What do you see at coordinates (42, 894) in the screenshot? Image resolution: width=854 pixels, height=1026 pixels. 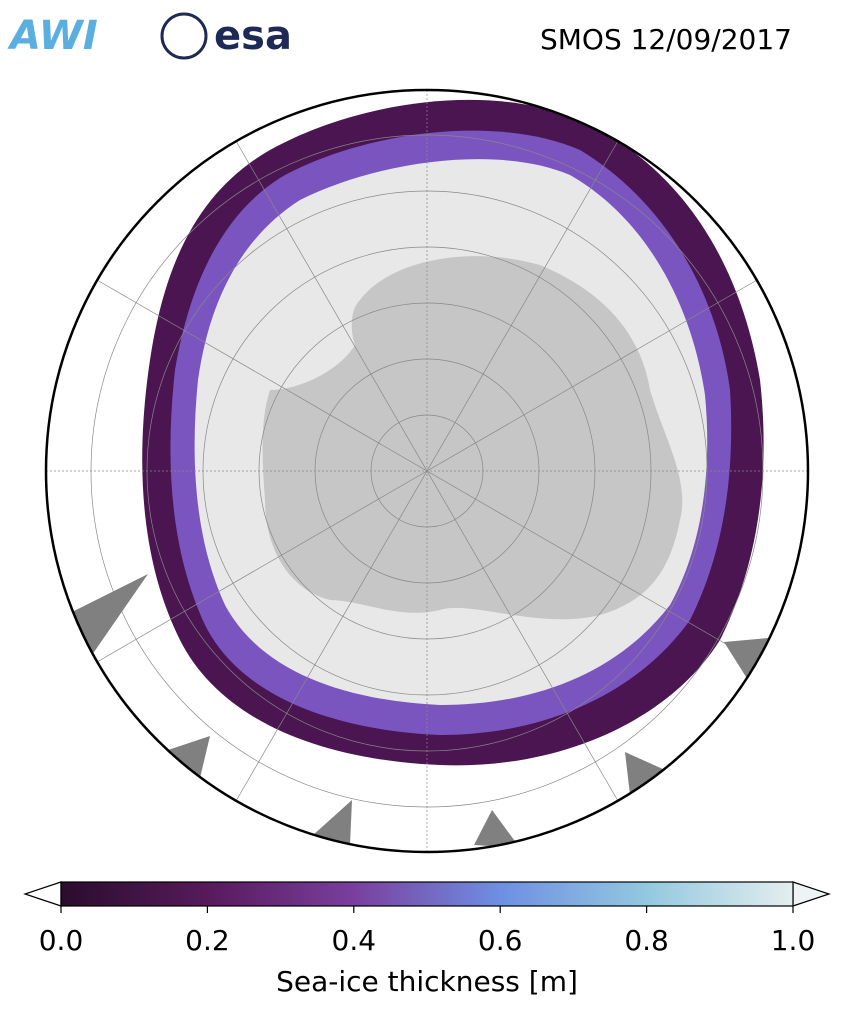 I see `colorbar-under` at bounding box center [42, 894].